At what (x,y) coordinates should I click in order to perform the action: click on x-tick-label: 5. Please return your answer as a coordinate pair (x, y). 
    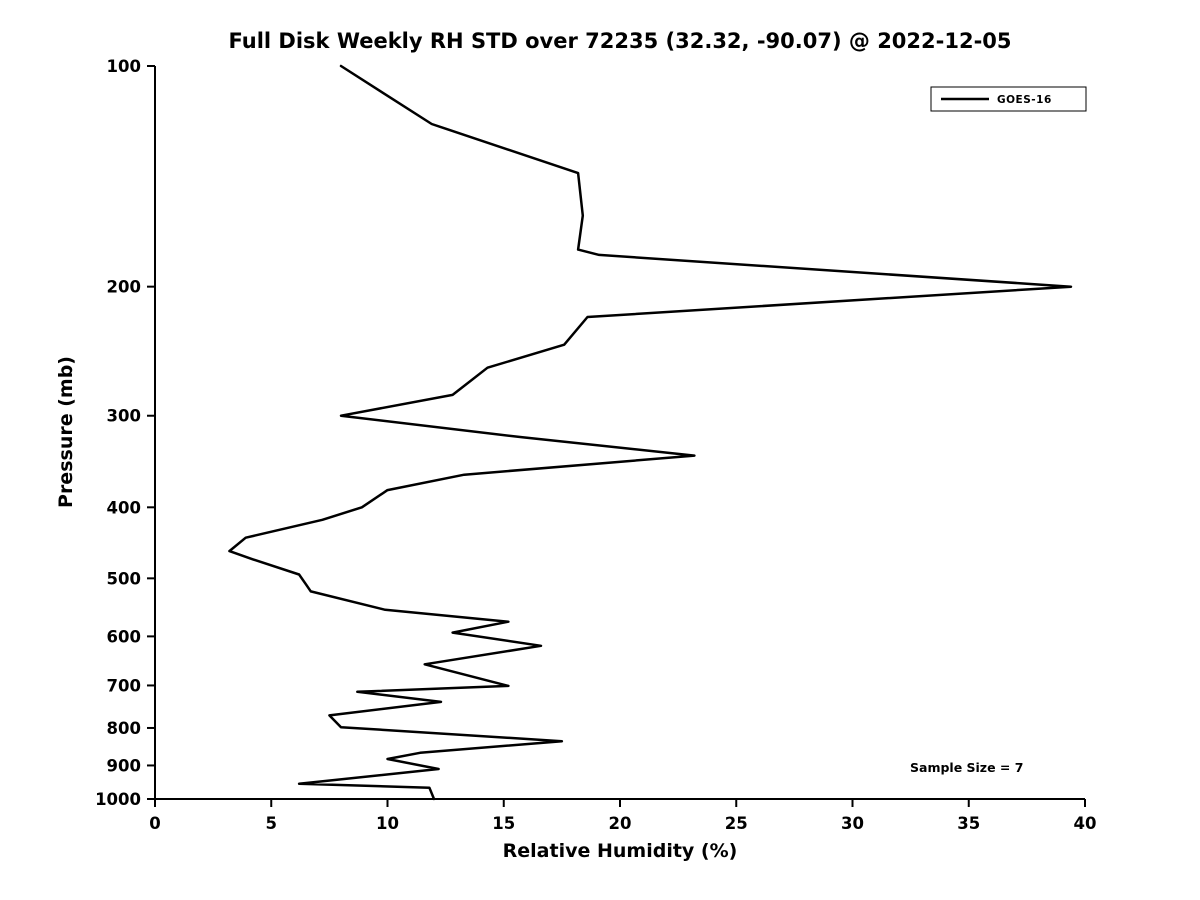
    Looking at the image, I should click on (271, 823).